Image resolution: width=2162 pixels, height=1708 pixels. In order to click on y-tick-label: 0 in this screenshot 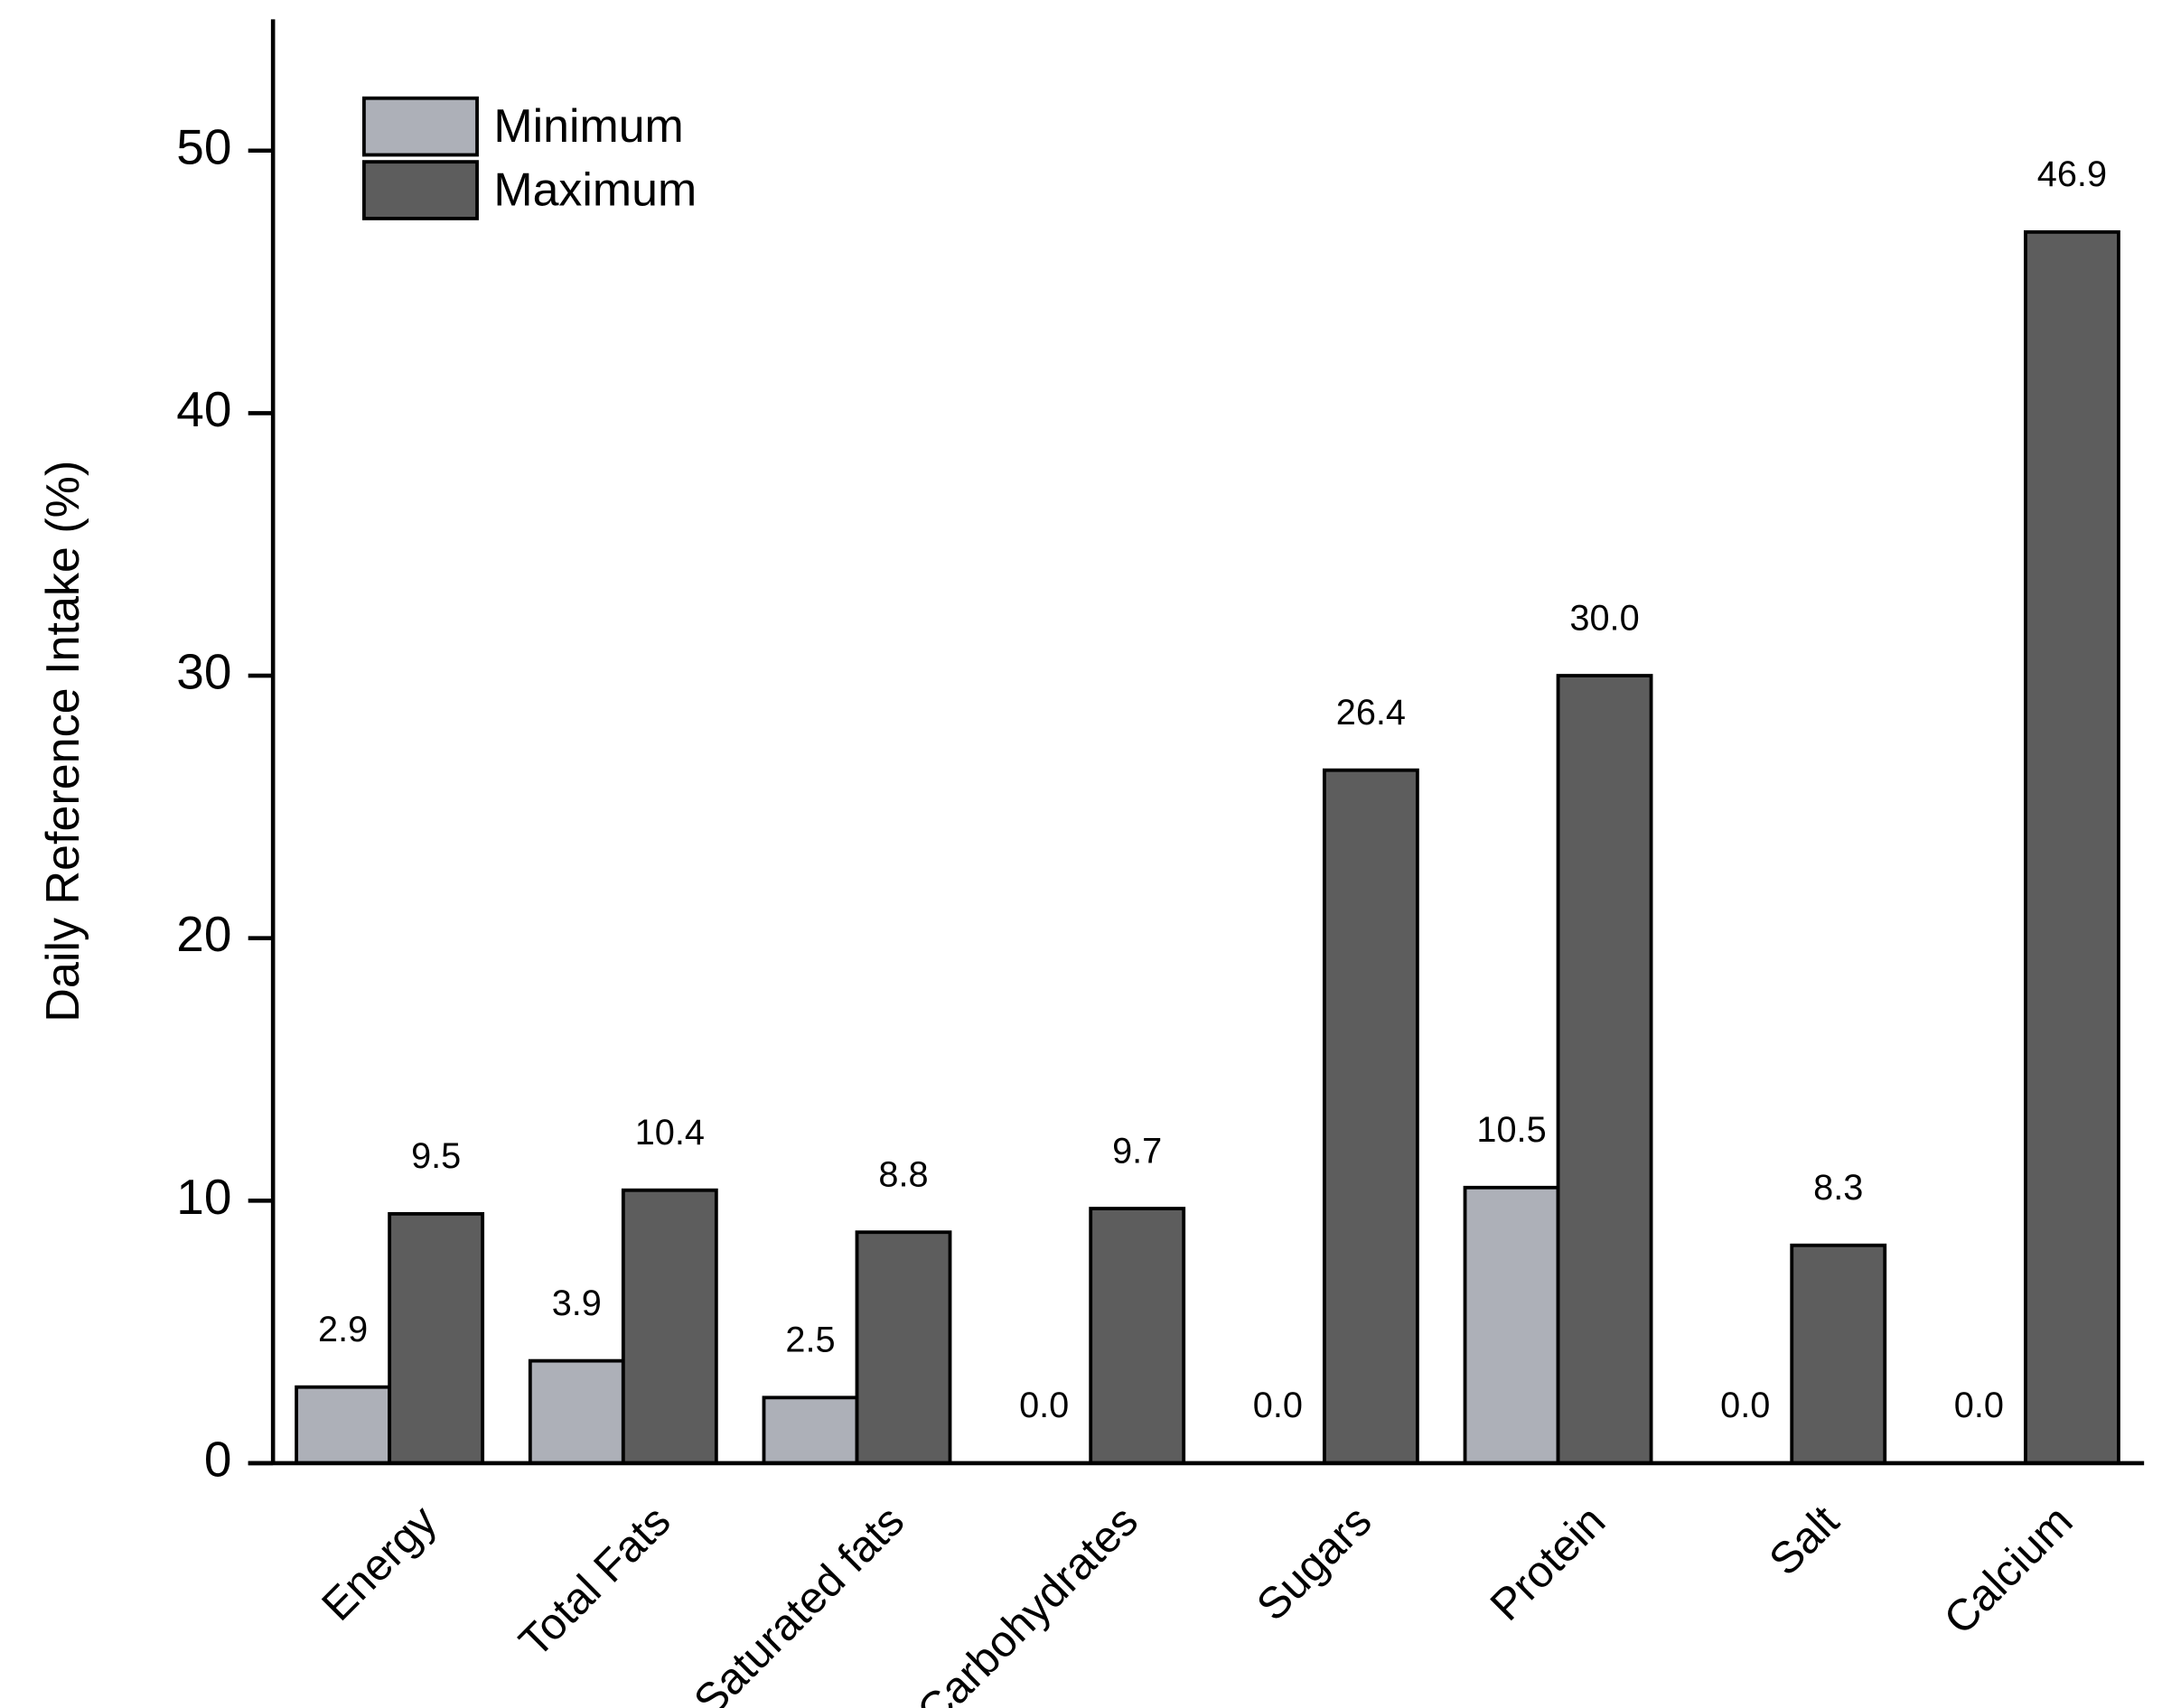, I will do `click(218, 1459)`.